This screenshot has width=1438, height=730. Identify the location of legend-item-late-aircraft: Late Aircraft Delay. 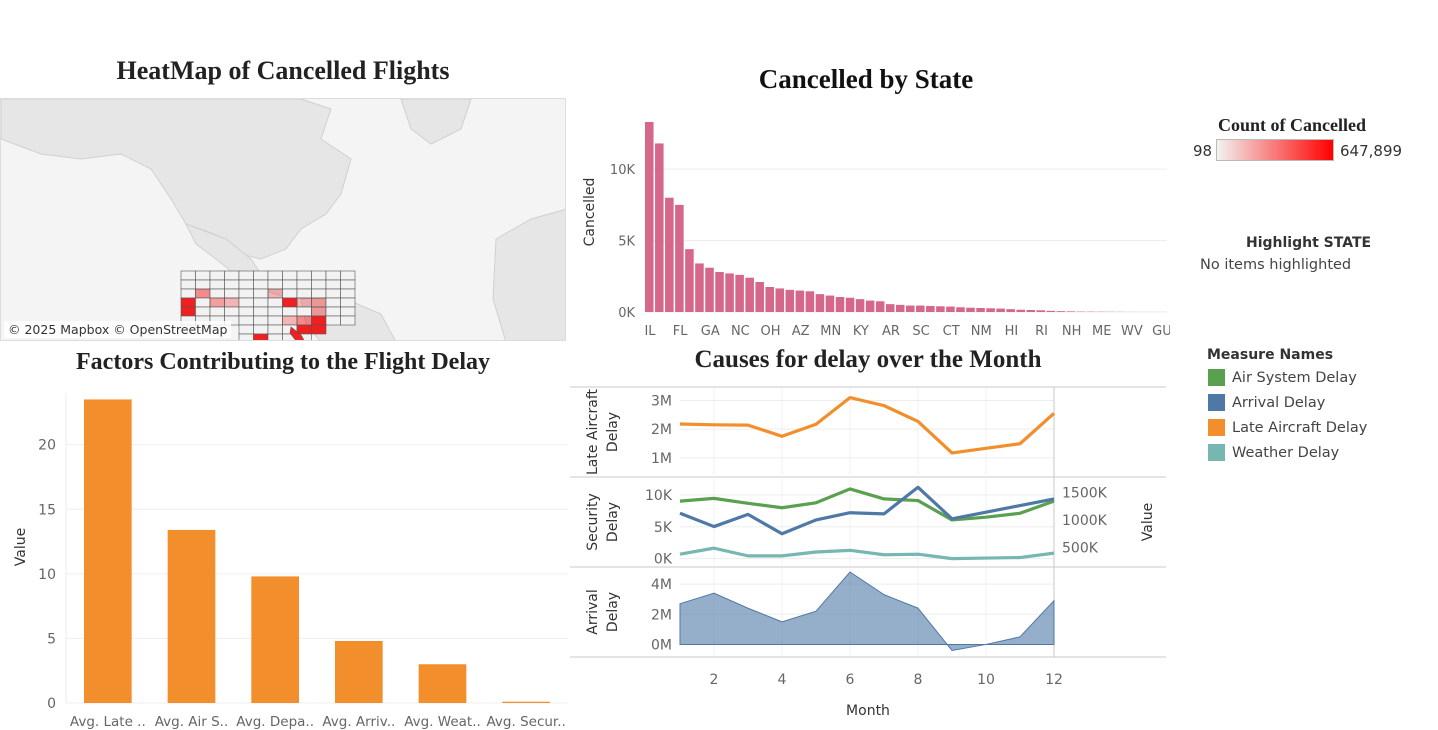
(1287, 427).